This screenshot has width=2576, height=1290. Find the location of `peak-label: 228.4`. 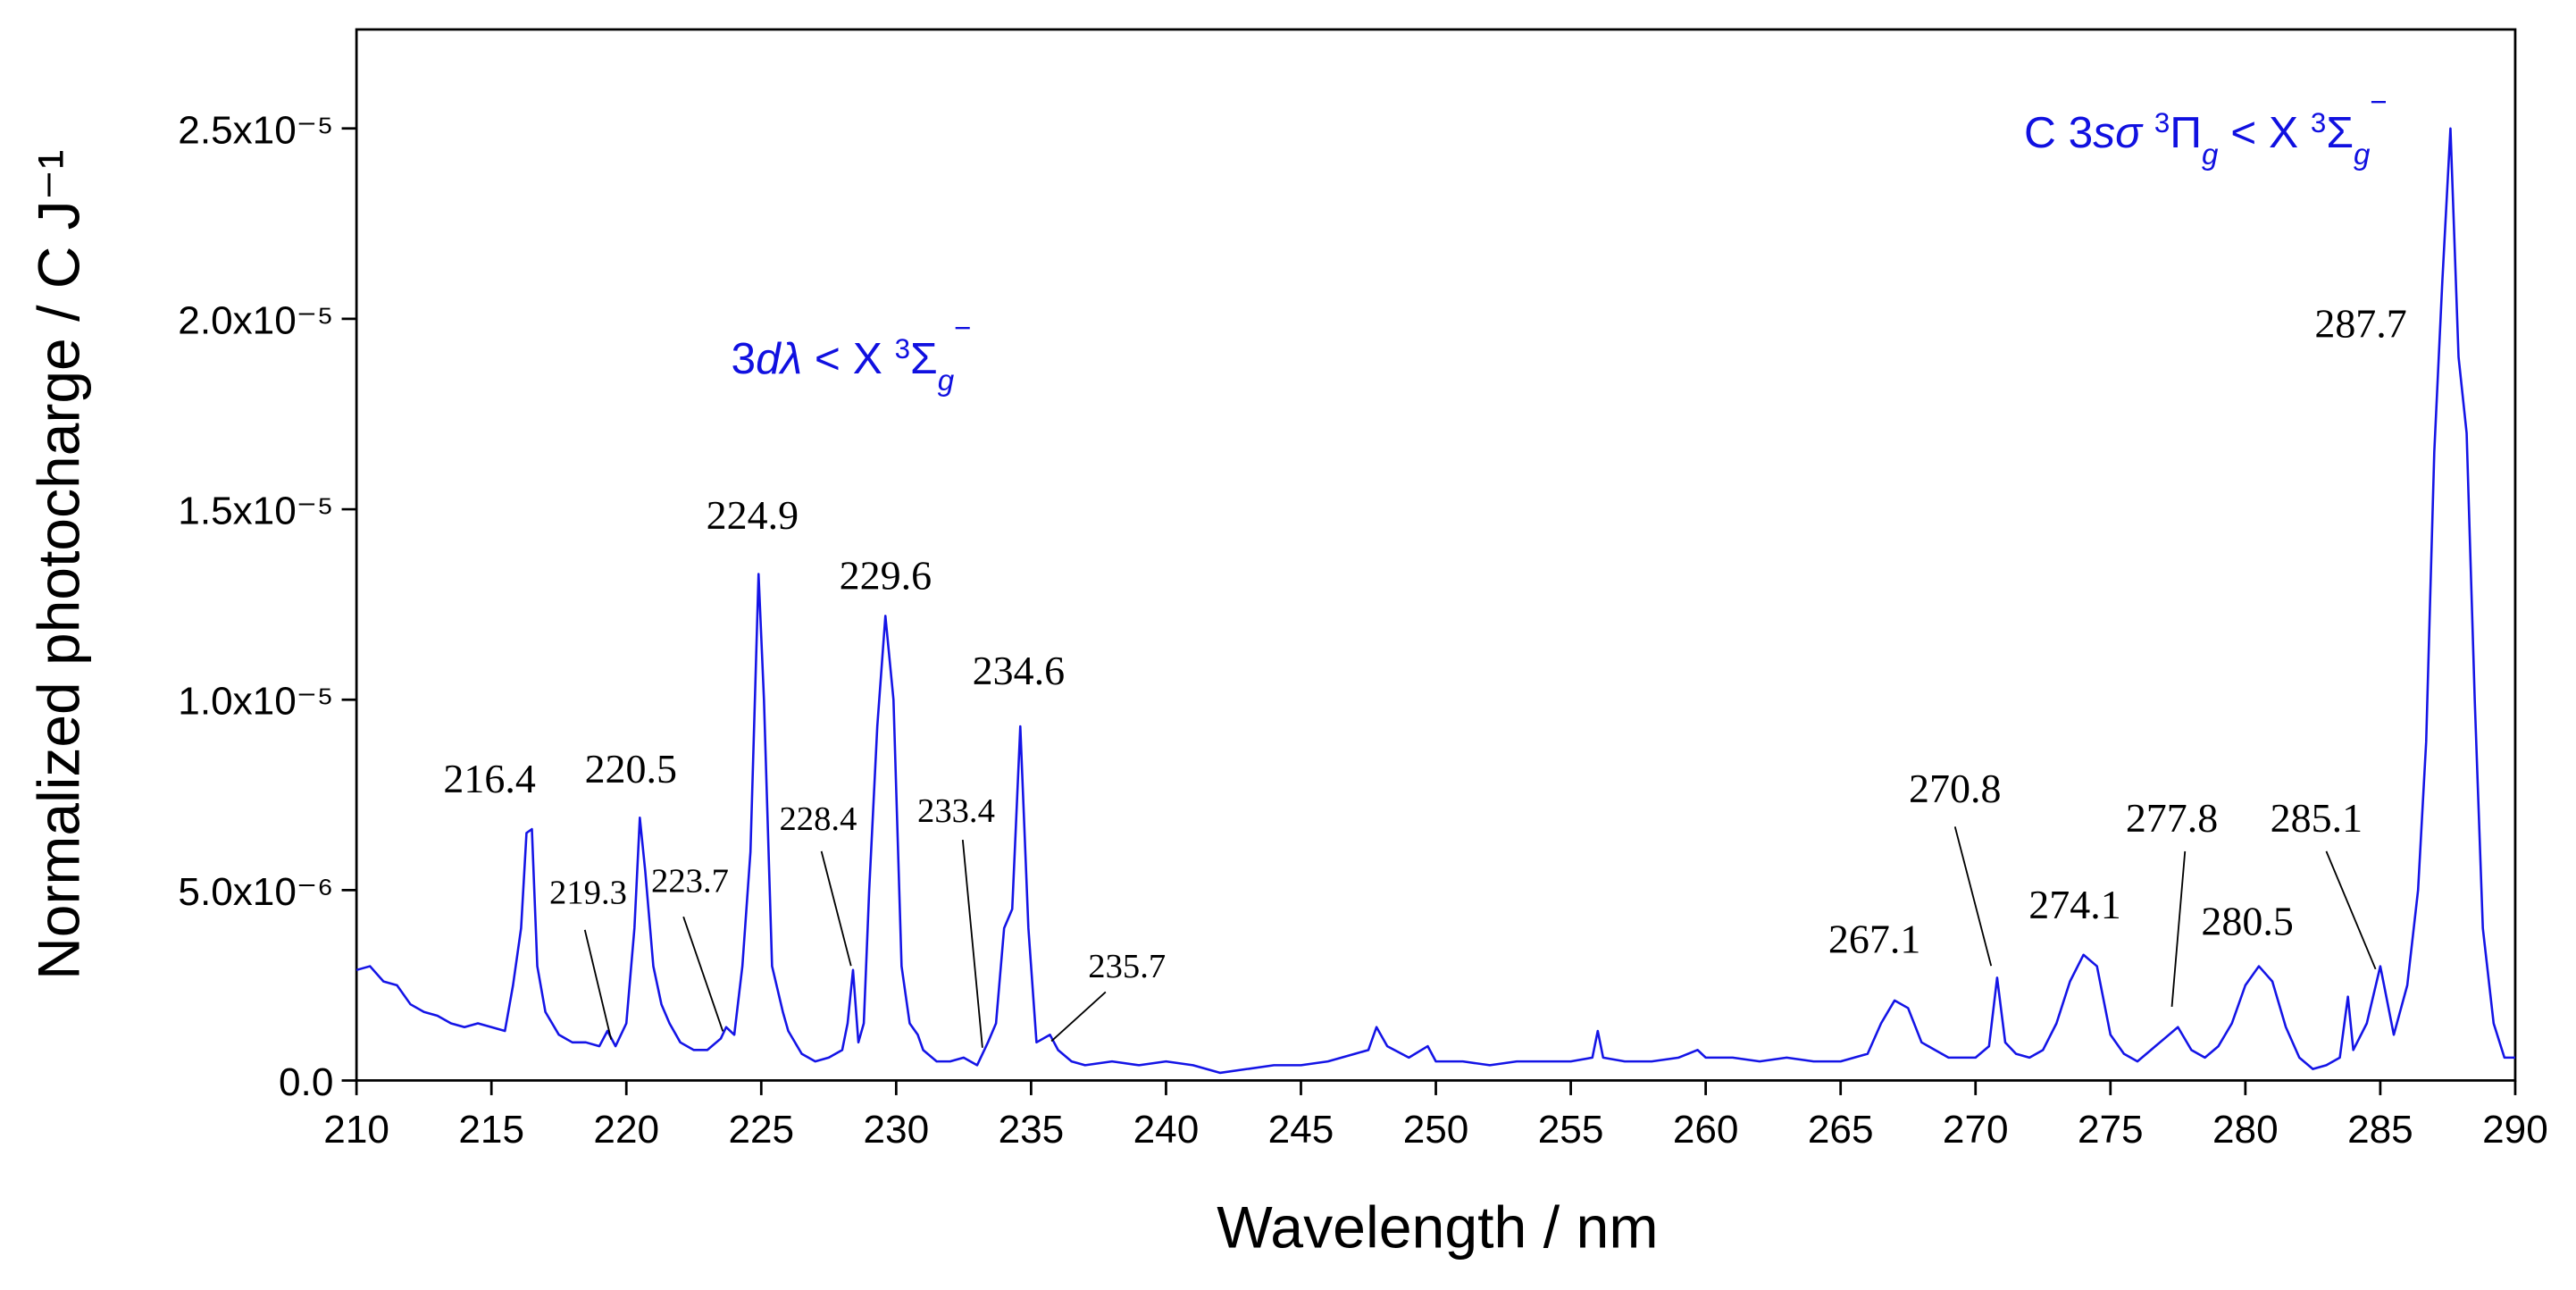

peak-label: 228.4 is located at coordinates (818, 819).